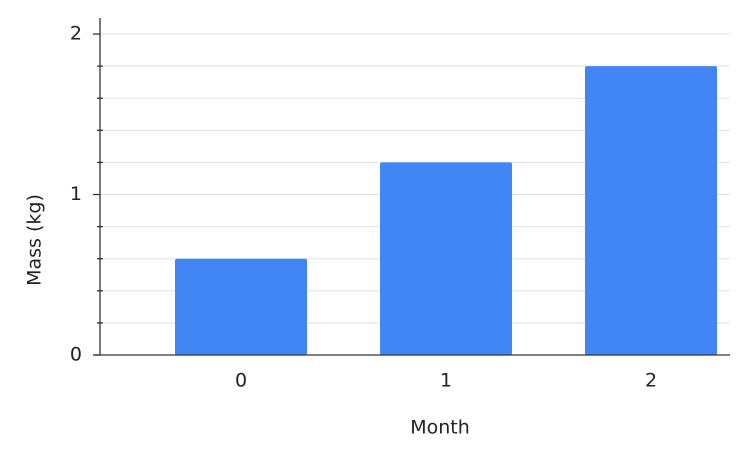  What do you see at coordinates (241, 381) in the screenshot?
I see `x-tick-label: 0` at bounding box center [241, 381].